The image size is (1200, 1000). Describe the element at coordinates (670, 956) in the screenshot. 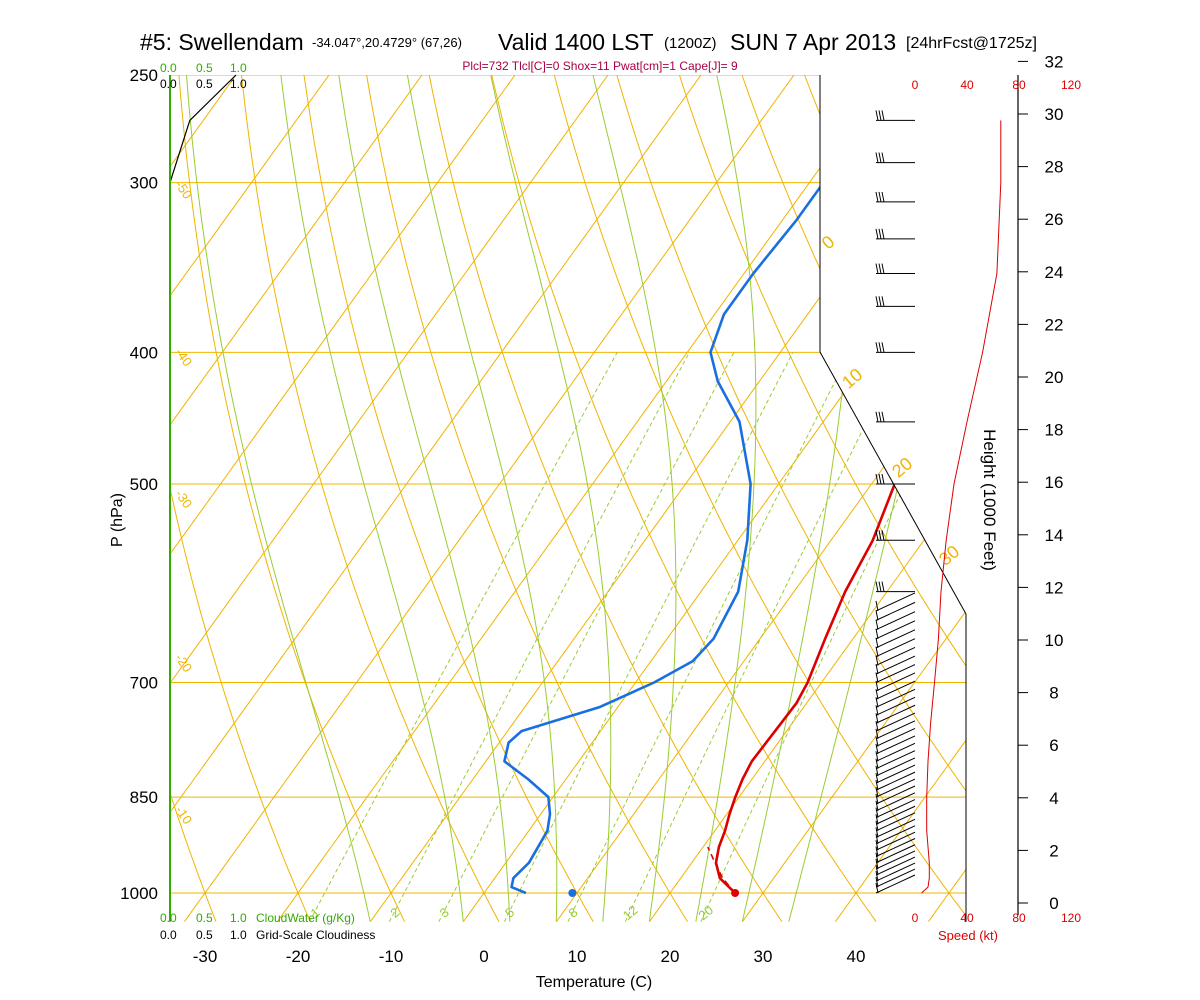

I see `temperature-tick-label: 20` at that location.